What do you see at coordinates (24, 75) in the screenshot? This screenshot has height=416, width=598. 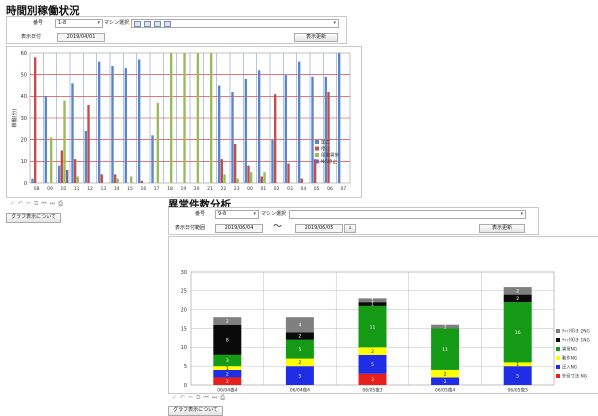 I see `y-tick-label: 50` at bounding box center [24, 75].